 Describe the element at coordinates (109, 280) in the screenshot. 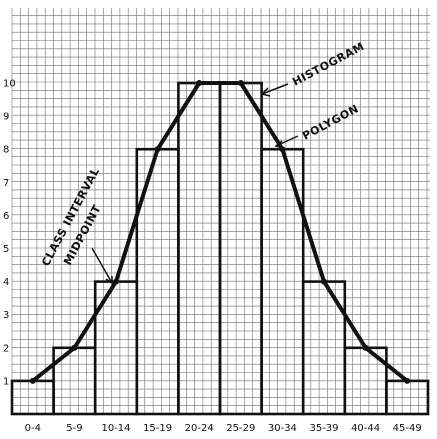

I see `midpoint-arrowhead` at that location.